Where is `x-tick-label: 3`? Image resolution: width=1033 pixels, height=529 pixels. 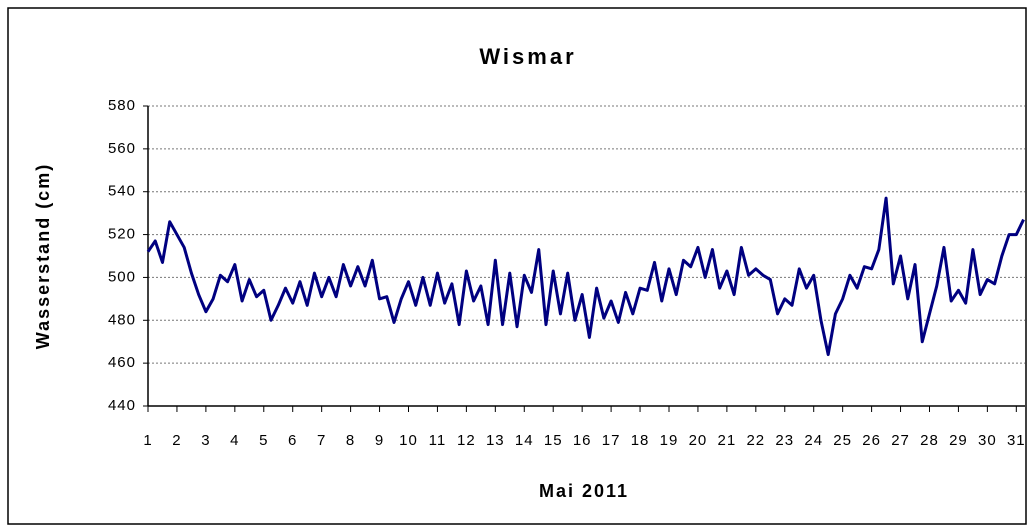
x-tick-label: 3 is located at coordinates (205, 440).